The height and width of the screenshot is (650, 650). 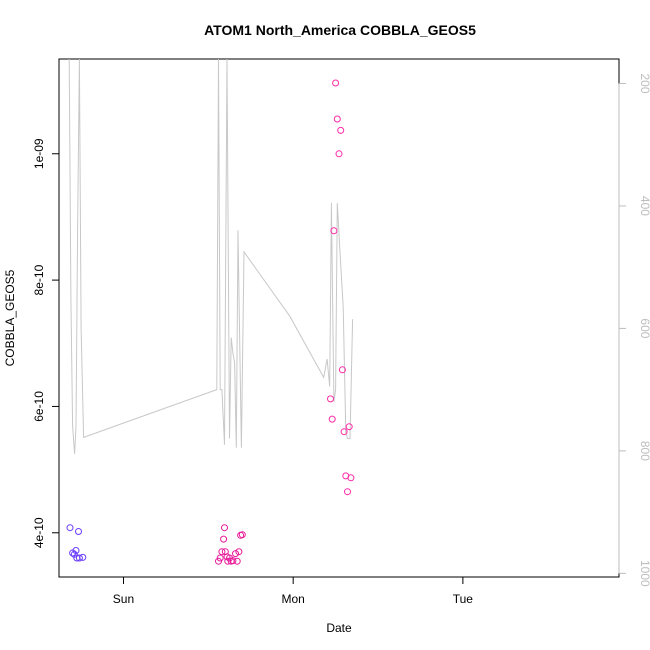 I want to click on chart-title: ATOM1 North_America COBBLA_GEOS5, so click(x=340, y=30).